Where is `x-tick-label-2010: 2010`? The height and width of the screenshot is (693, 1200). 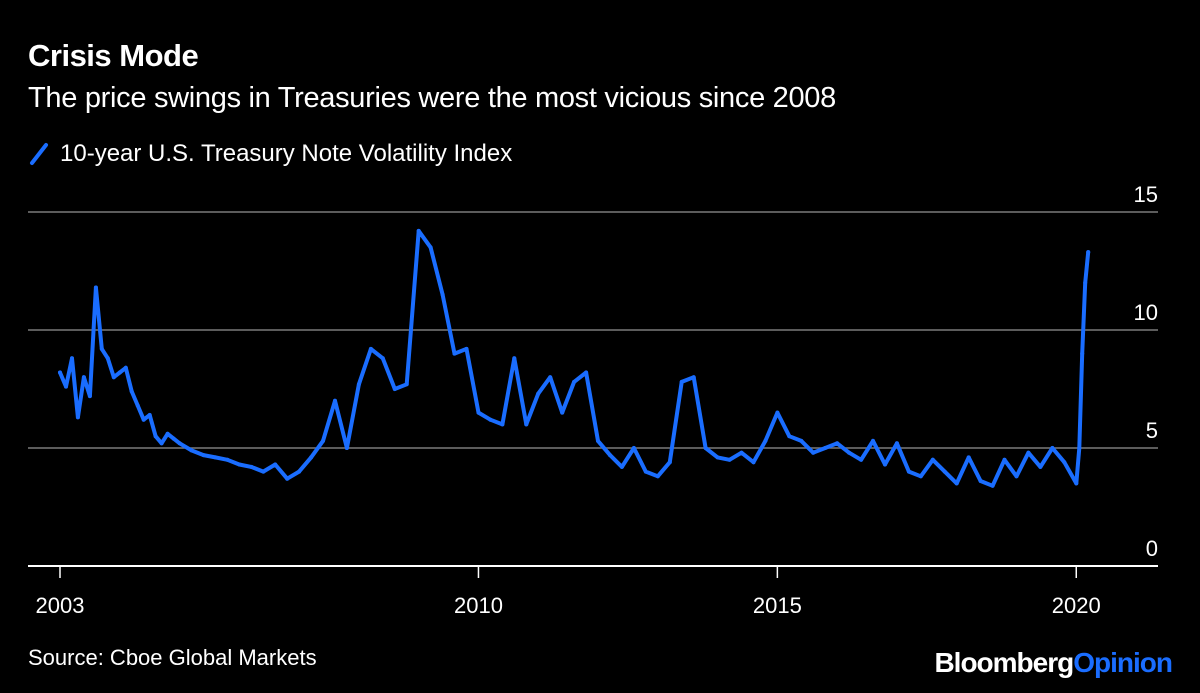
x-tick-label-2010: 2010 is located at coordinates (478, 605).